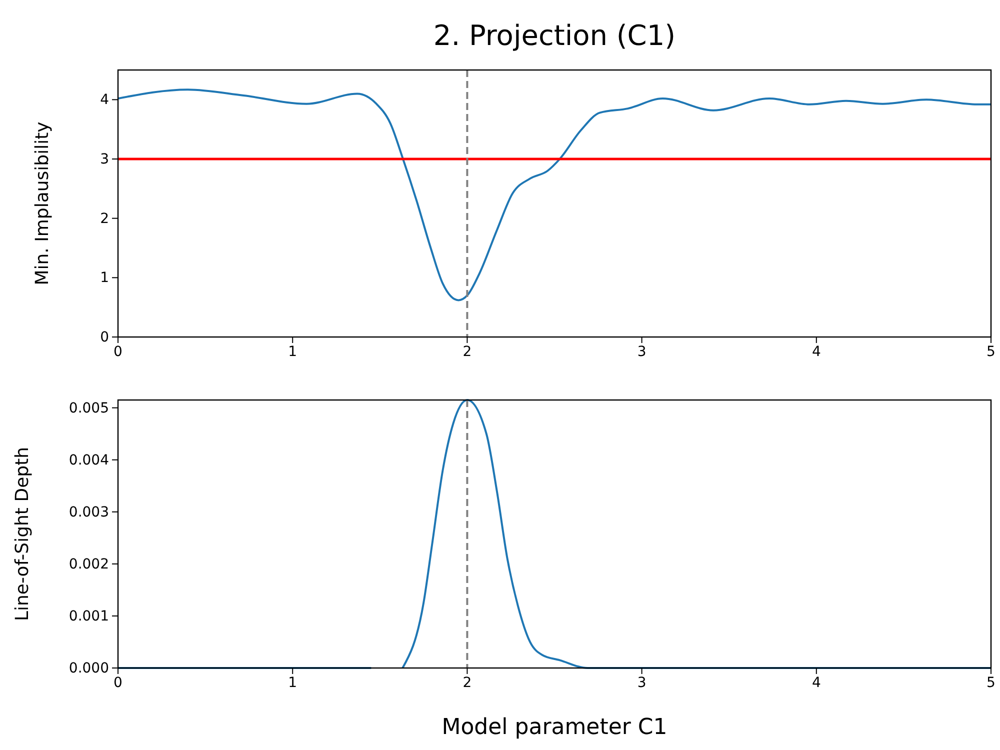  Describe the element at coordinates (555, 727) in the screenshot. I see `x-axis-title: Model parameter C1` at that location.